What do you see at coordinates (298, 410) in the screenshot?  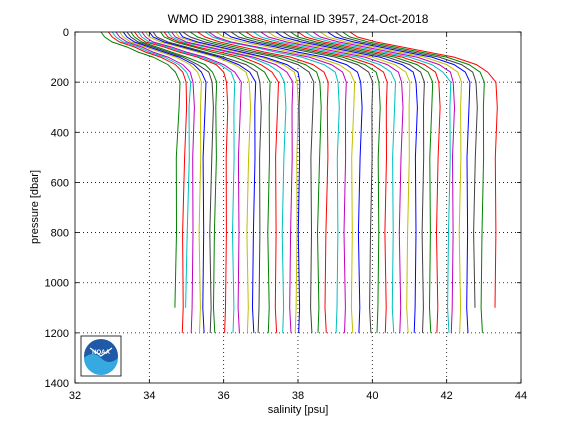 I see `x-axis-label: salinity [psu]` at bounding box center [298, 410].